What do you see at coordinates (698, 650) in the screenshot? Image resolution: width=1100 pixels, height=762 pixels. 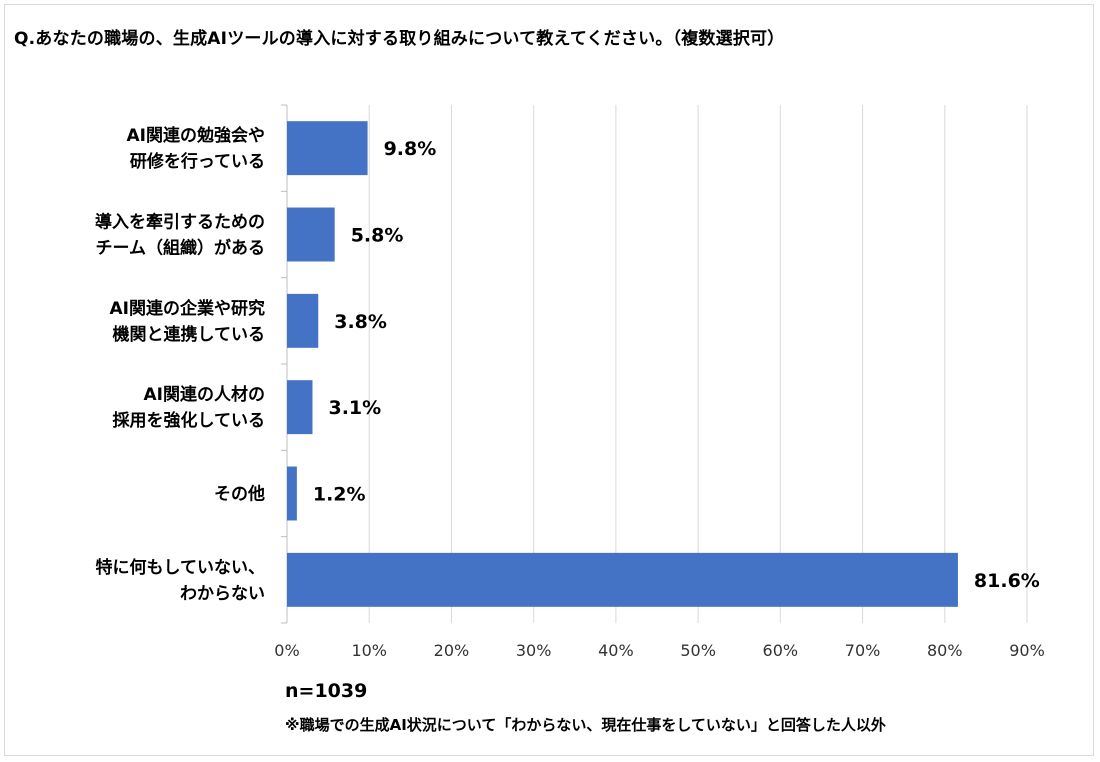 I see `x-tick-label: 50%` at bounding box center [698, 650].